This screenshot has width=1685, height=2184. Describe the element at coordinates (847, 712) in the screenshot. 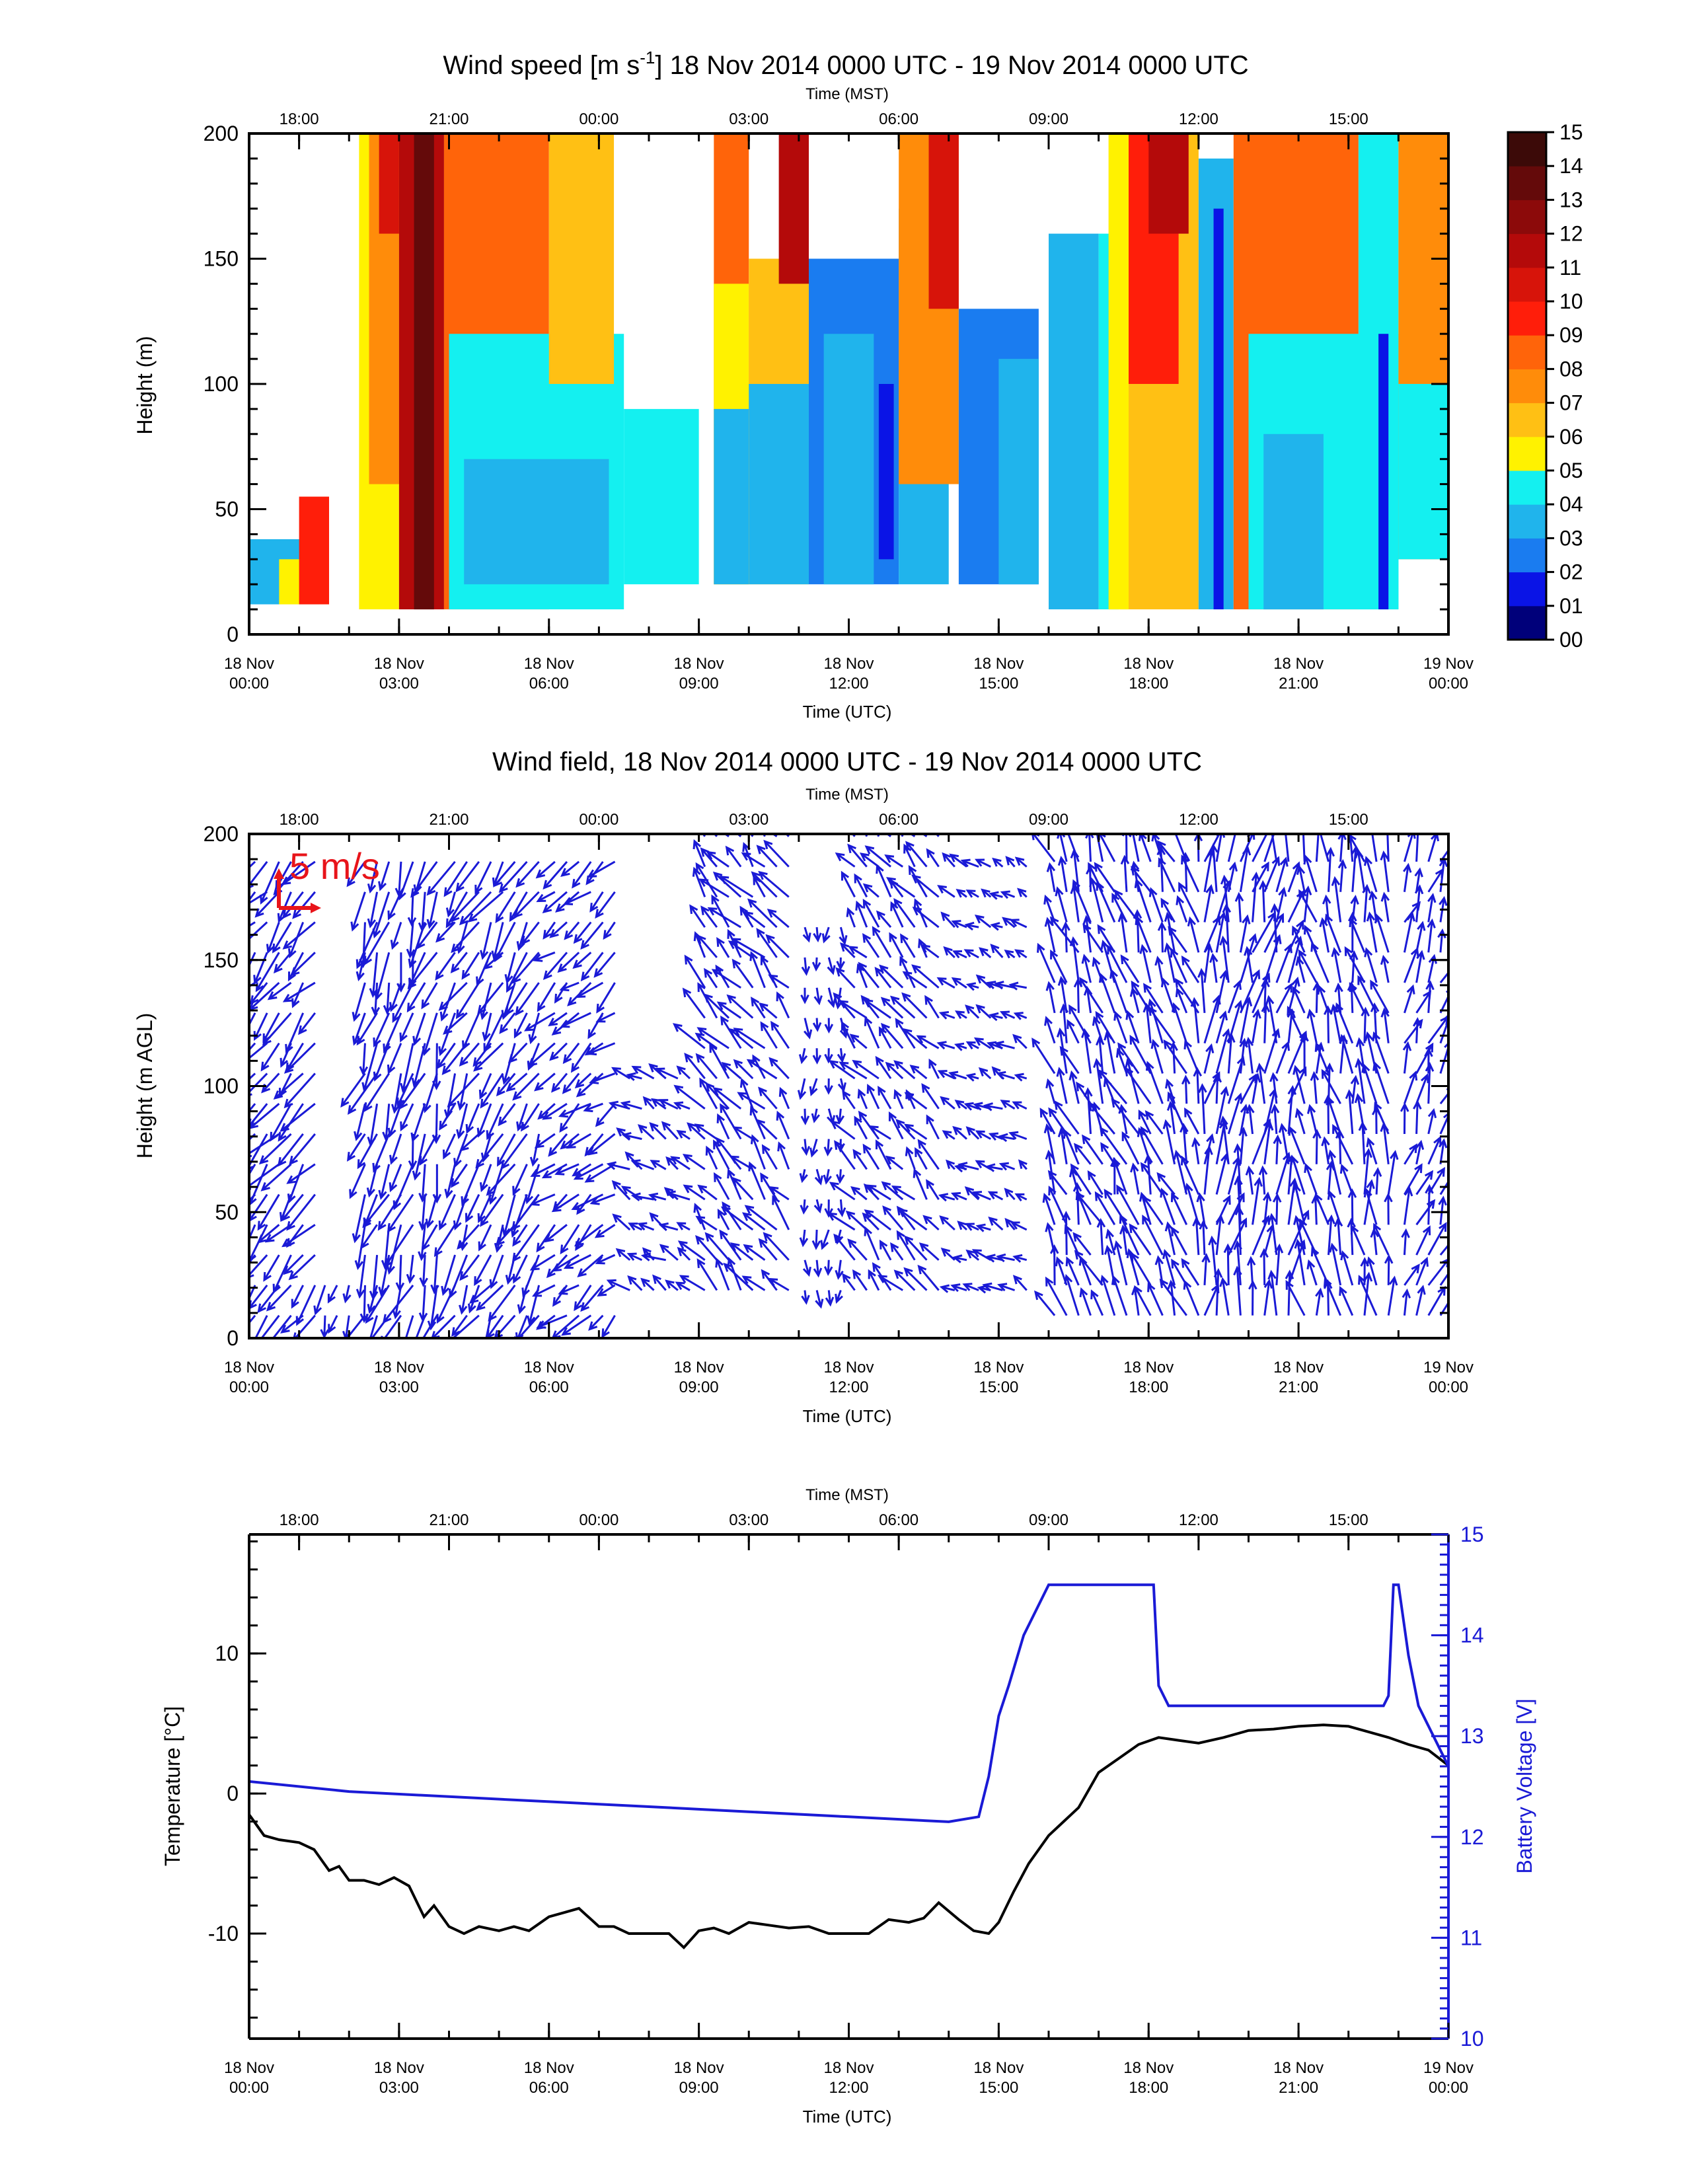

I see `wind-speed-utc-axis-label: Time (UTC)` at that location.